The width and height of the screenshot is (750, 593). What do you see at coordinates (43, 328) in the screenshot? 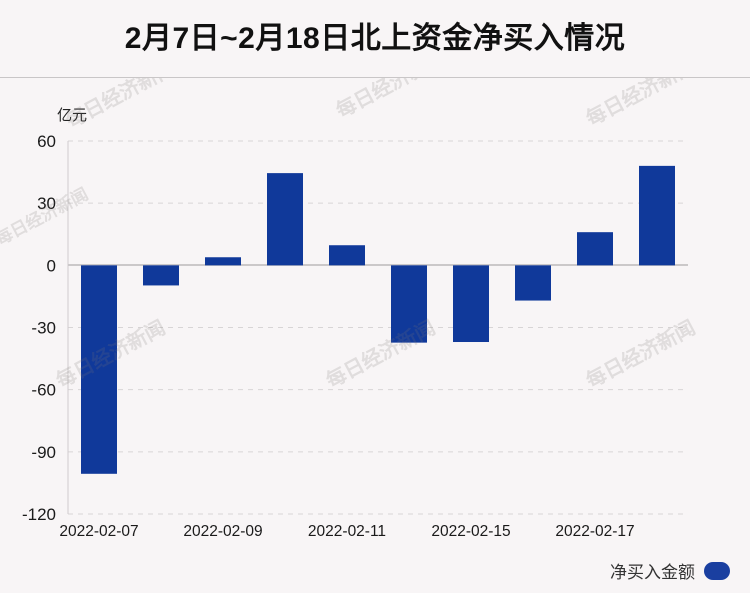
I see `y-axis-tick-label: -30` at bounding box center [43, 328].